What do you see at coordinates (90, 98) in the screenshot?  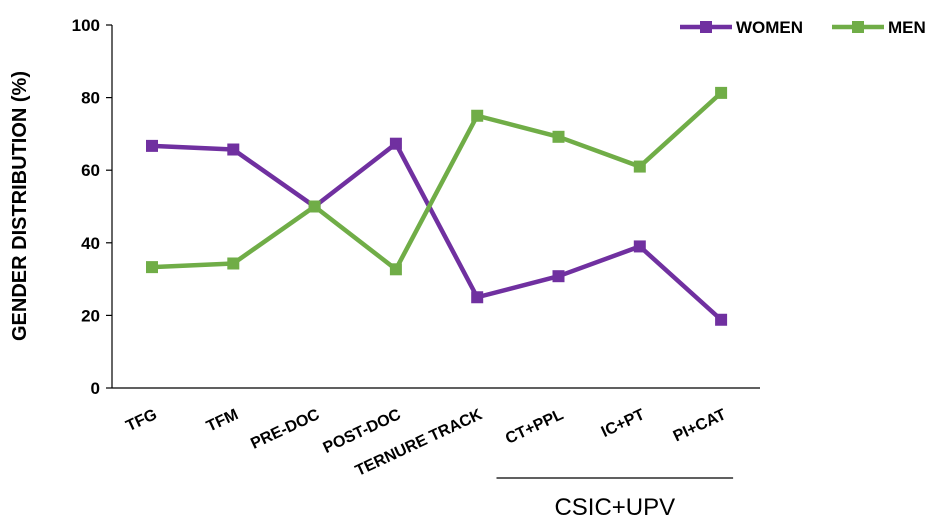 I see `y-tick-label: 80` at bounding box center [90, 98].